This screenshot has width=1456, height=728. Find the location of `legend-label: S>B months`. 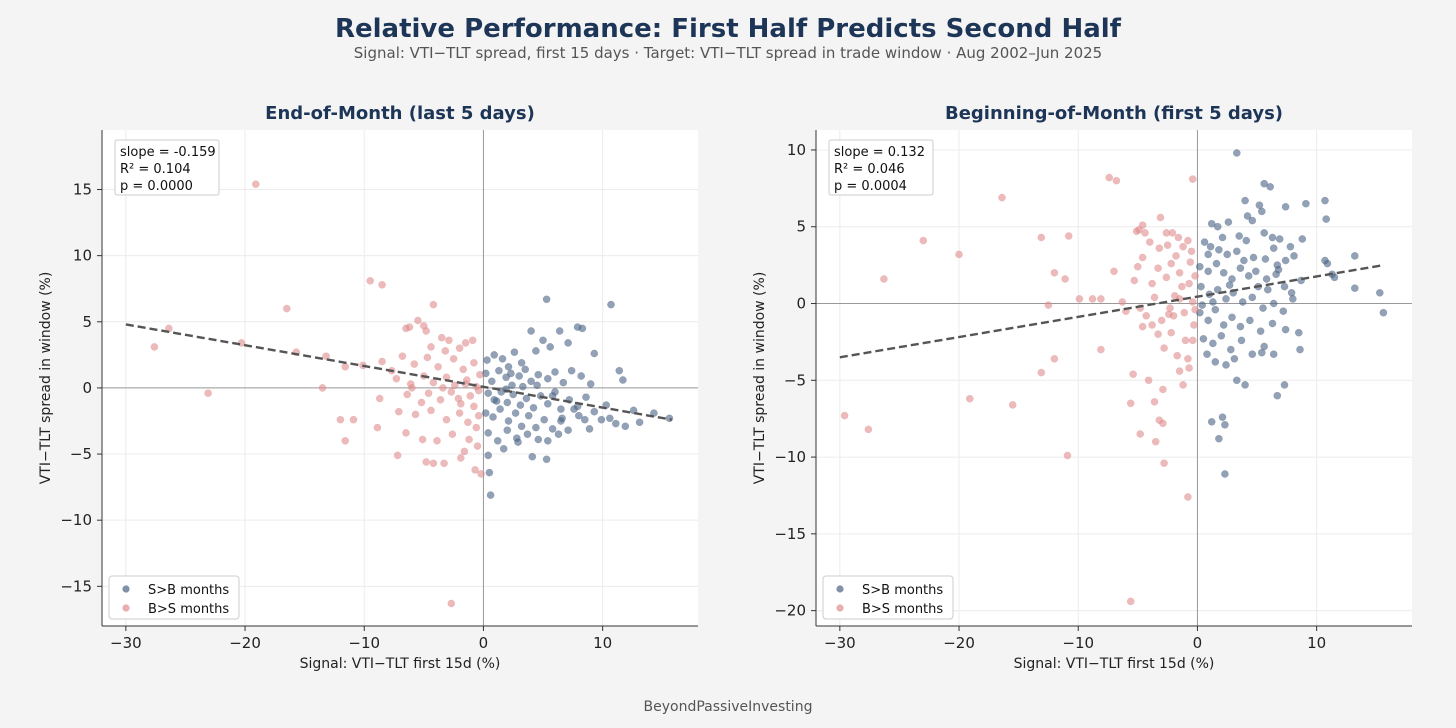

legend-label: S>B months is located at coordinates (188, 590).